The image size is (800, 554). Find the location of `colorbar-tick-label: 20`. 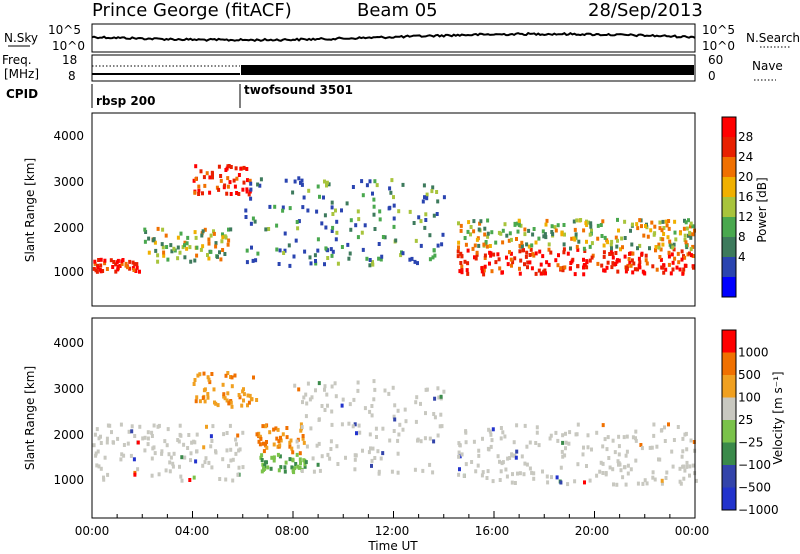

colorbar-tick-label: 20 is located at coordinates (745, 177).